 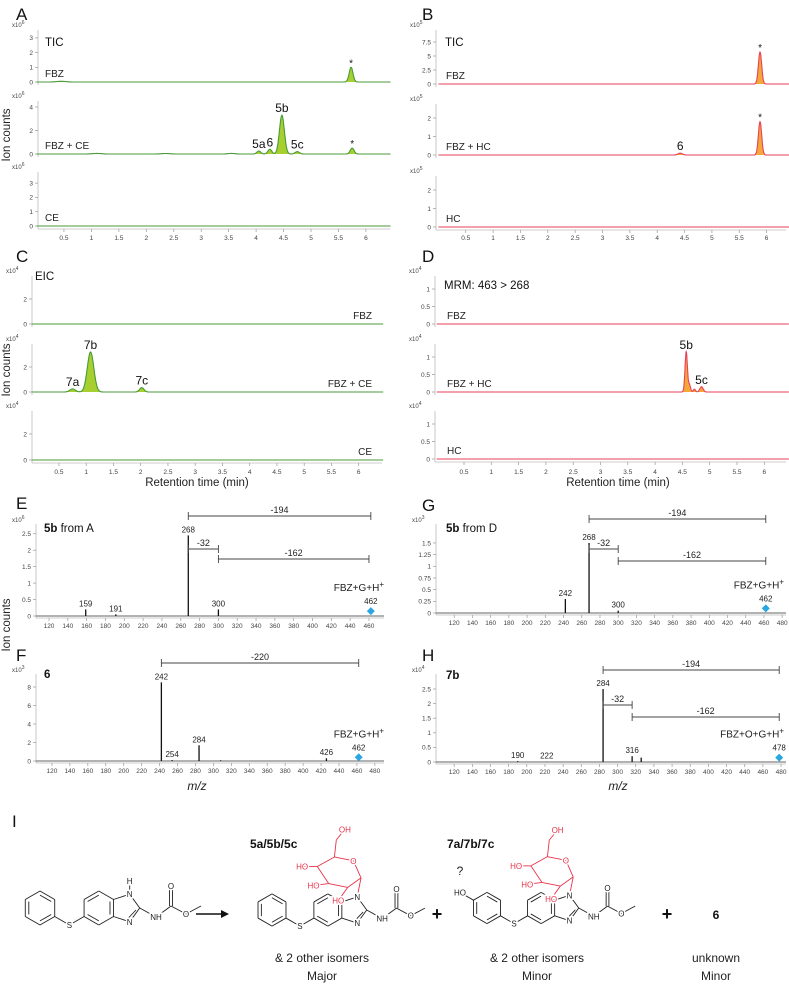 I want to click on multiplier-exponent: 5, so click(x=421, y=97).